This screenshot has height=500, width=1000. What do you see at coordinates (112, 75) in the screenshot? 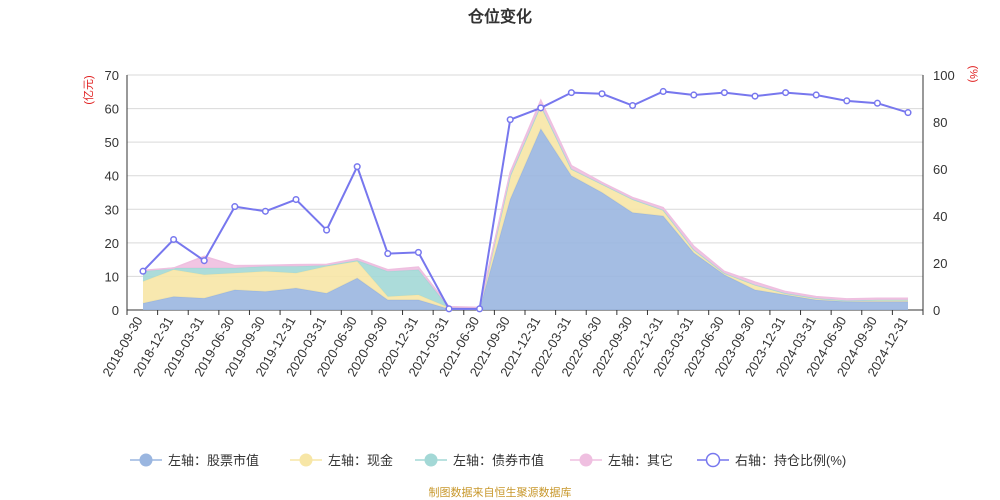
I see `left-axis-tick-label: 70` at bounding box center [112, 75].